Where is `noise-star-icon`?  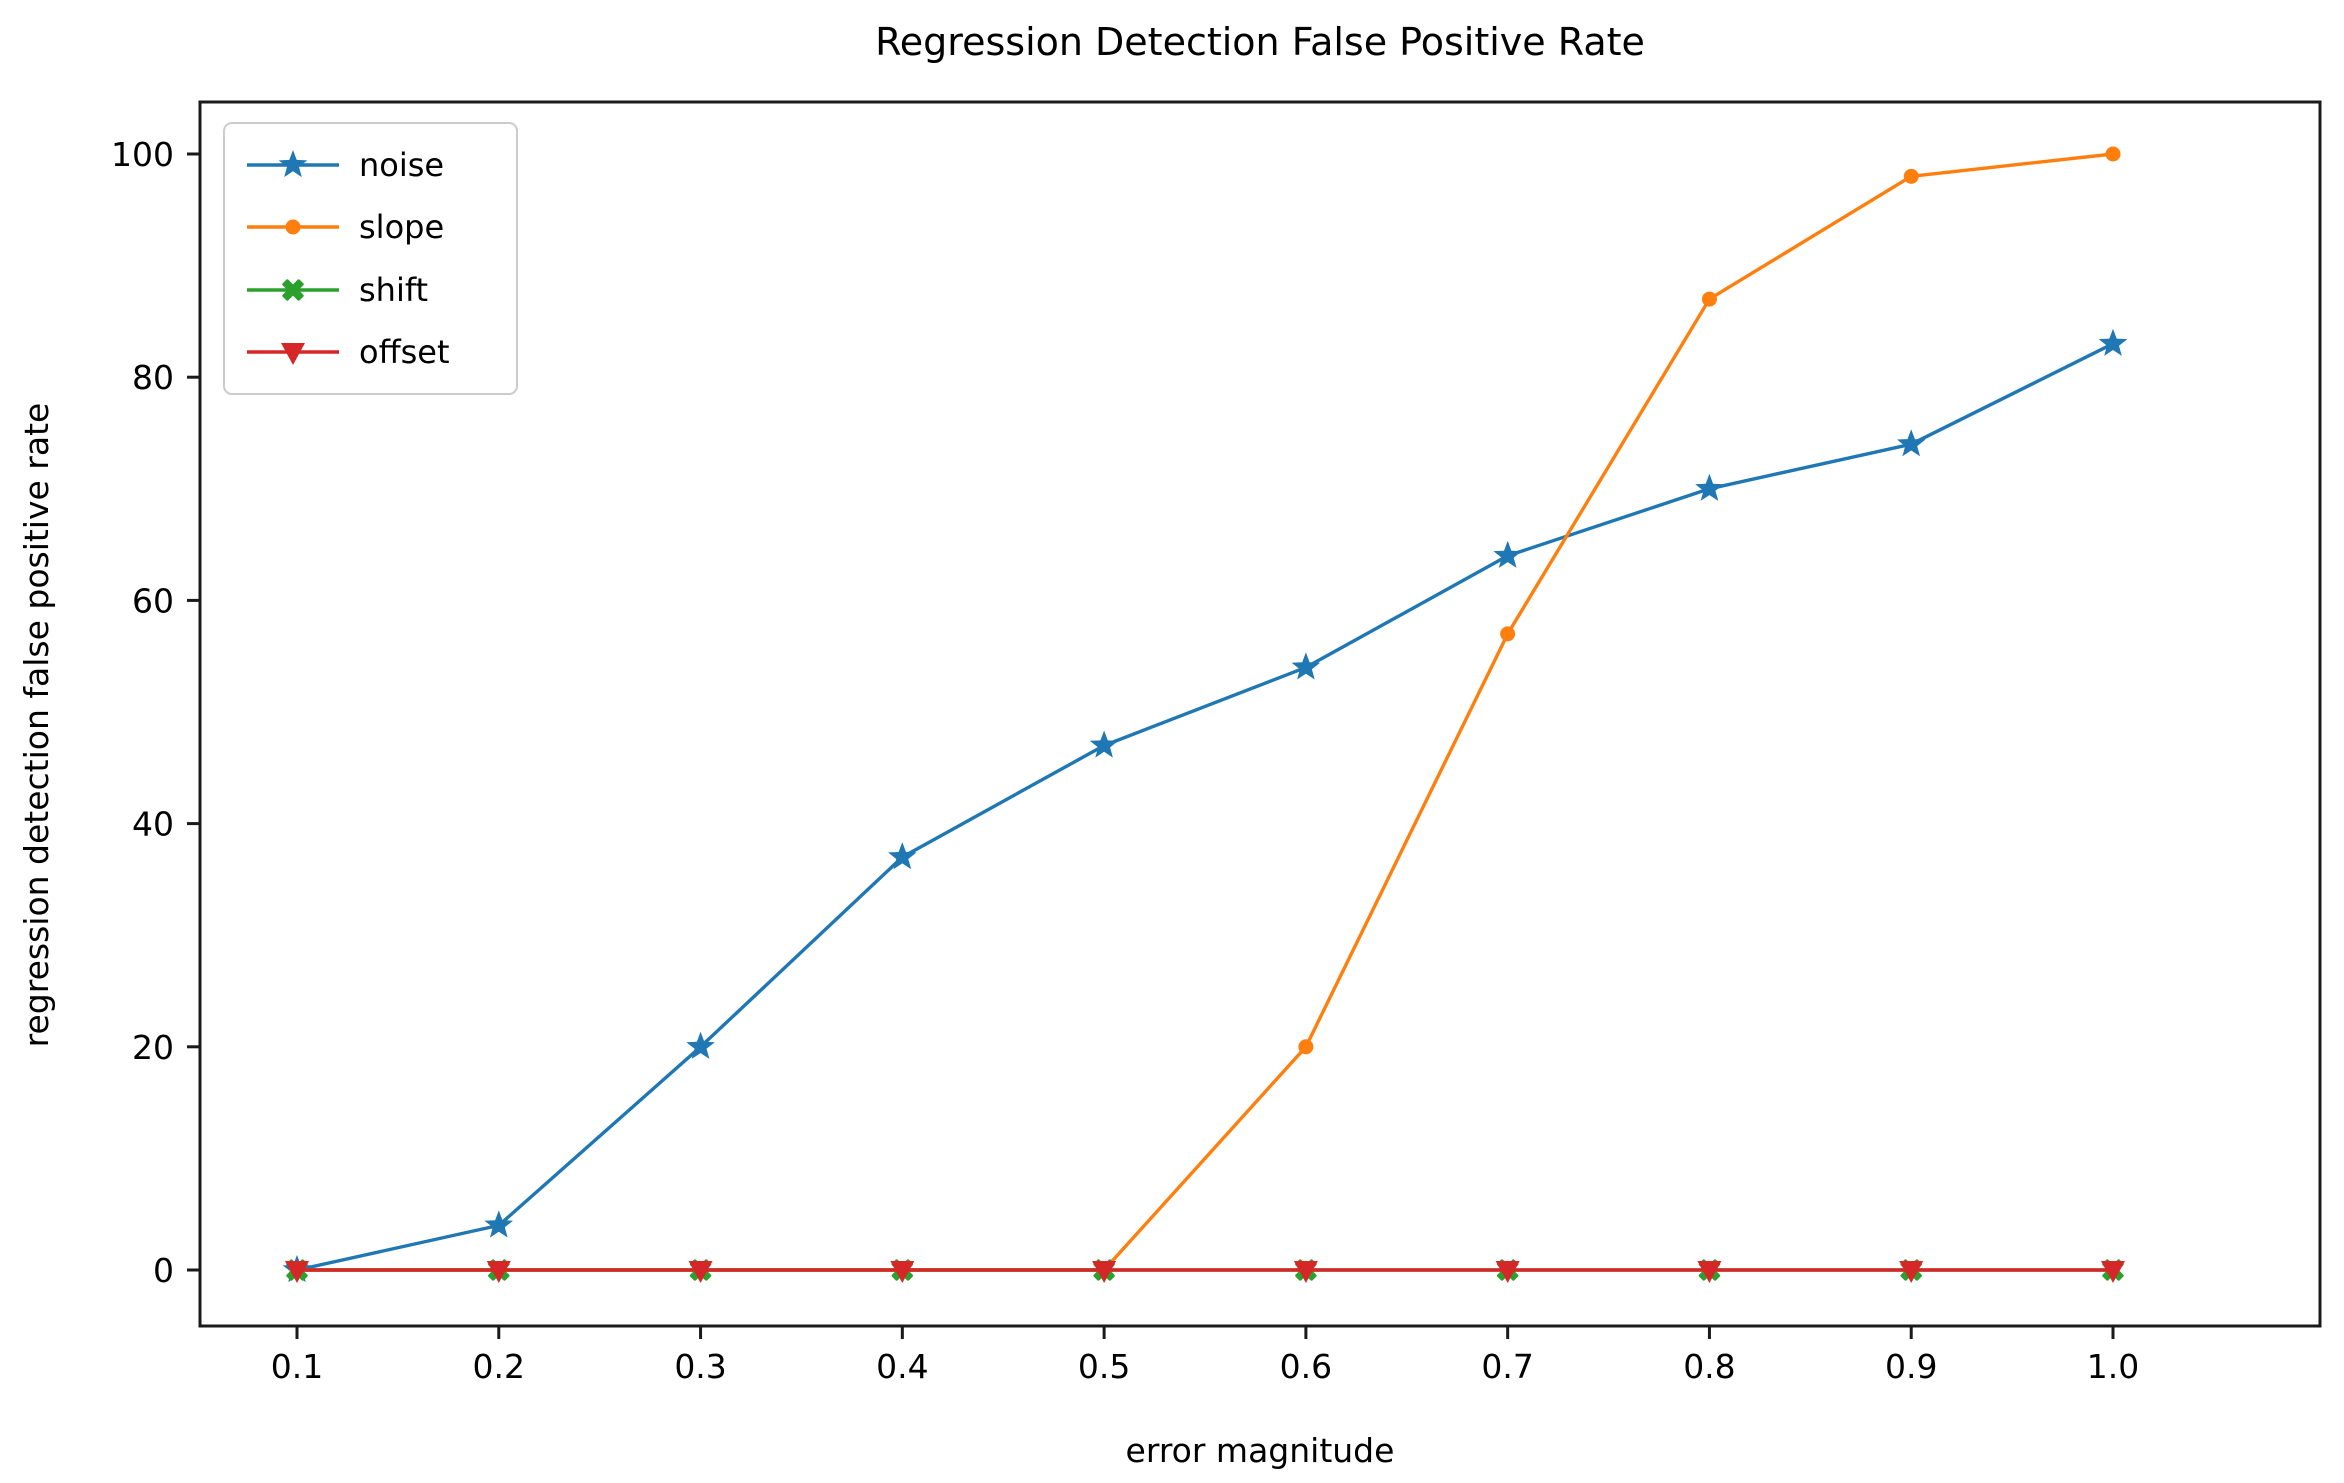 noise-star-icon is located at coordinates (293, 164).